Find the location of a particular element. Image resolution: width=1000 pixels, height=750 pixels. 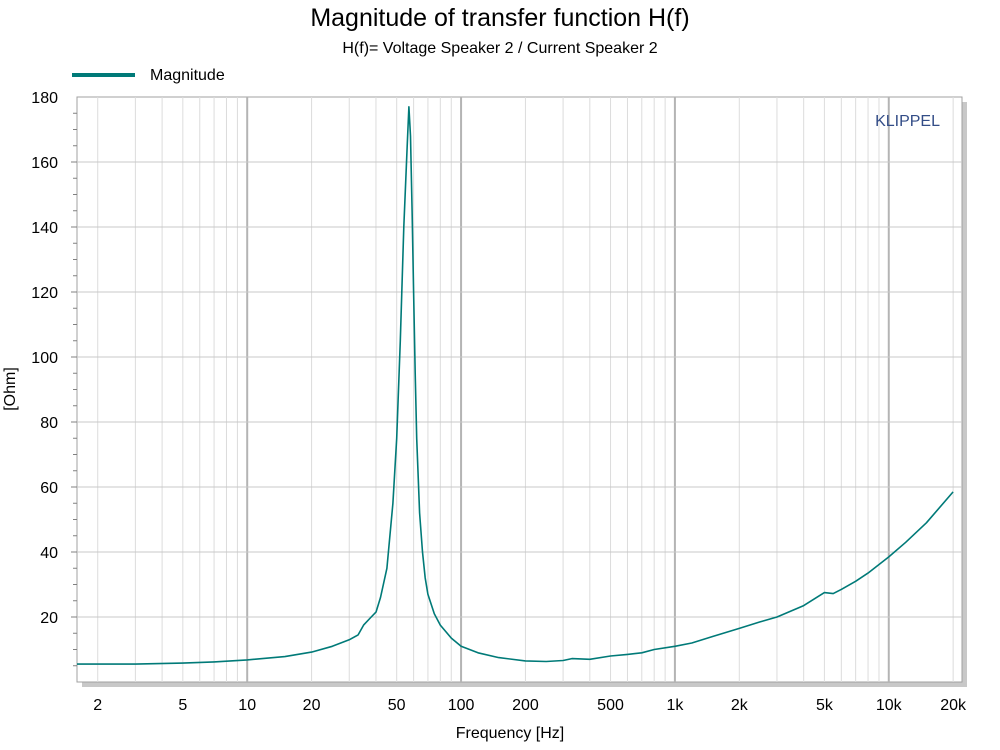

y-tick-label: 100 is located at coordinates (44, 358).